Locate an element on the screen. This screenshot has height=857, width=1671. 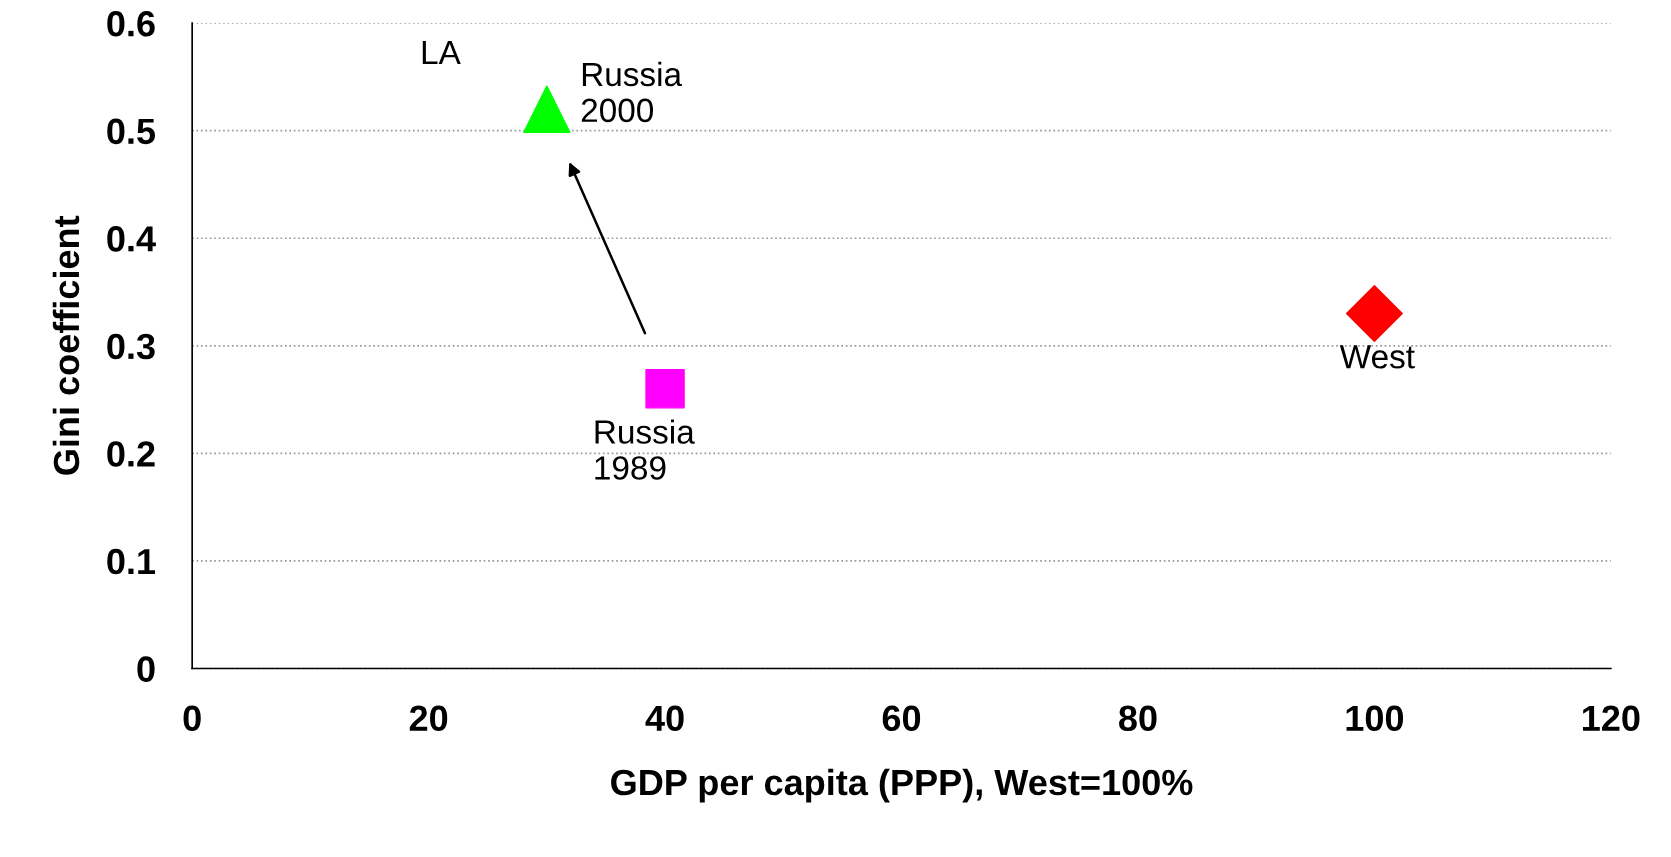
series-label: West is located at coordinates (1377, 357).